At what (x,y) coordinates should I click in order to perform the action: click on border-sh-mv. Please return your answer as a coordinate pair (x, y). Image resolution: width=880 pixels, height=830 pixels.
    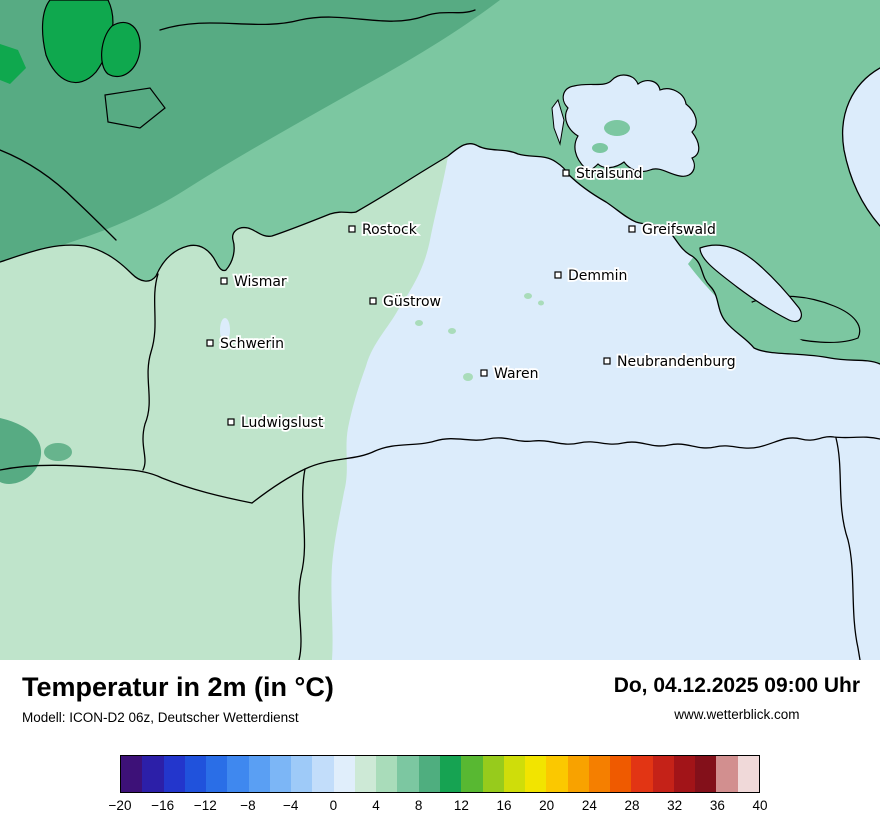
    Looking at the image, I should click on (150, 372).